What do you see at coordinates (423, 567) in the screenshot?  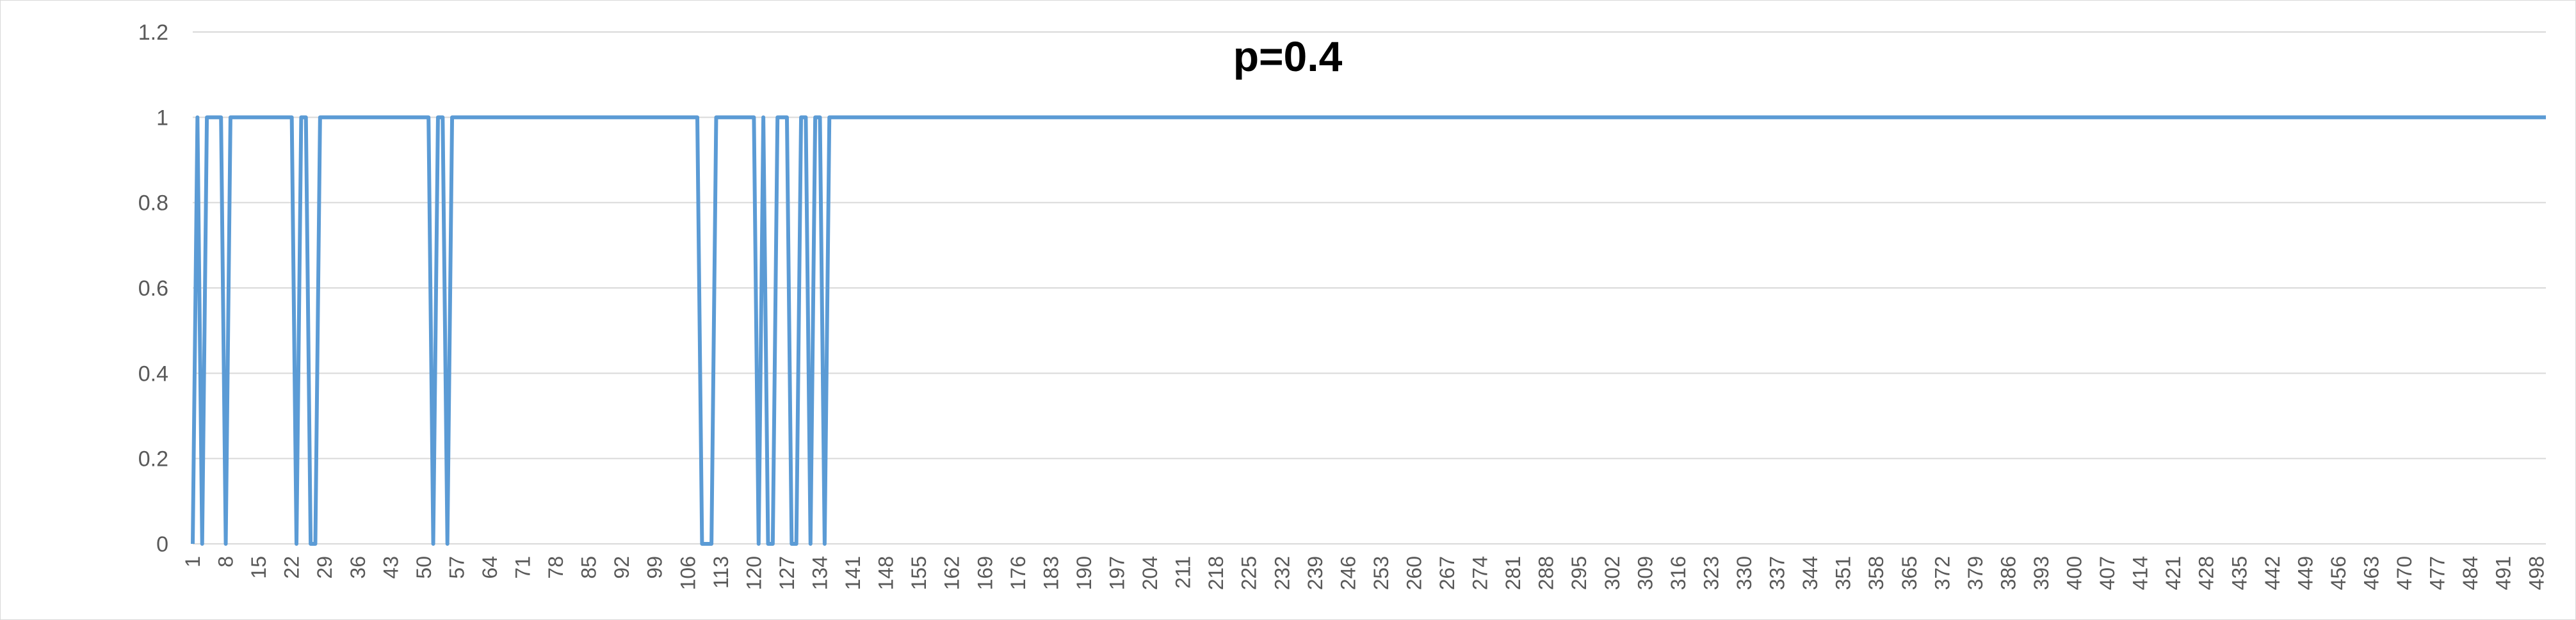 I see `x-tick-label: 50` at bounding box center [423, 567].